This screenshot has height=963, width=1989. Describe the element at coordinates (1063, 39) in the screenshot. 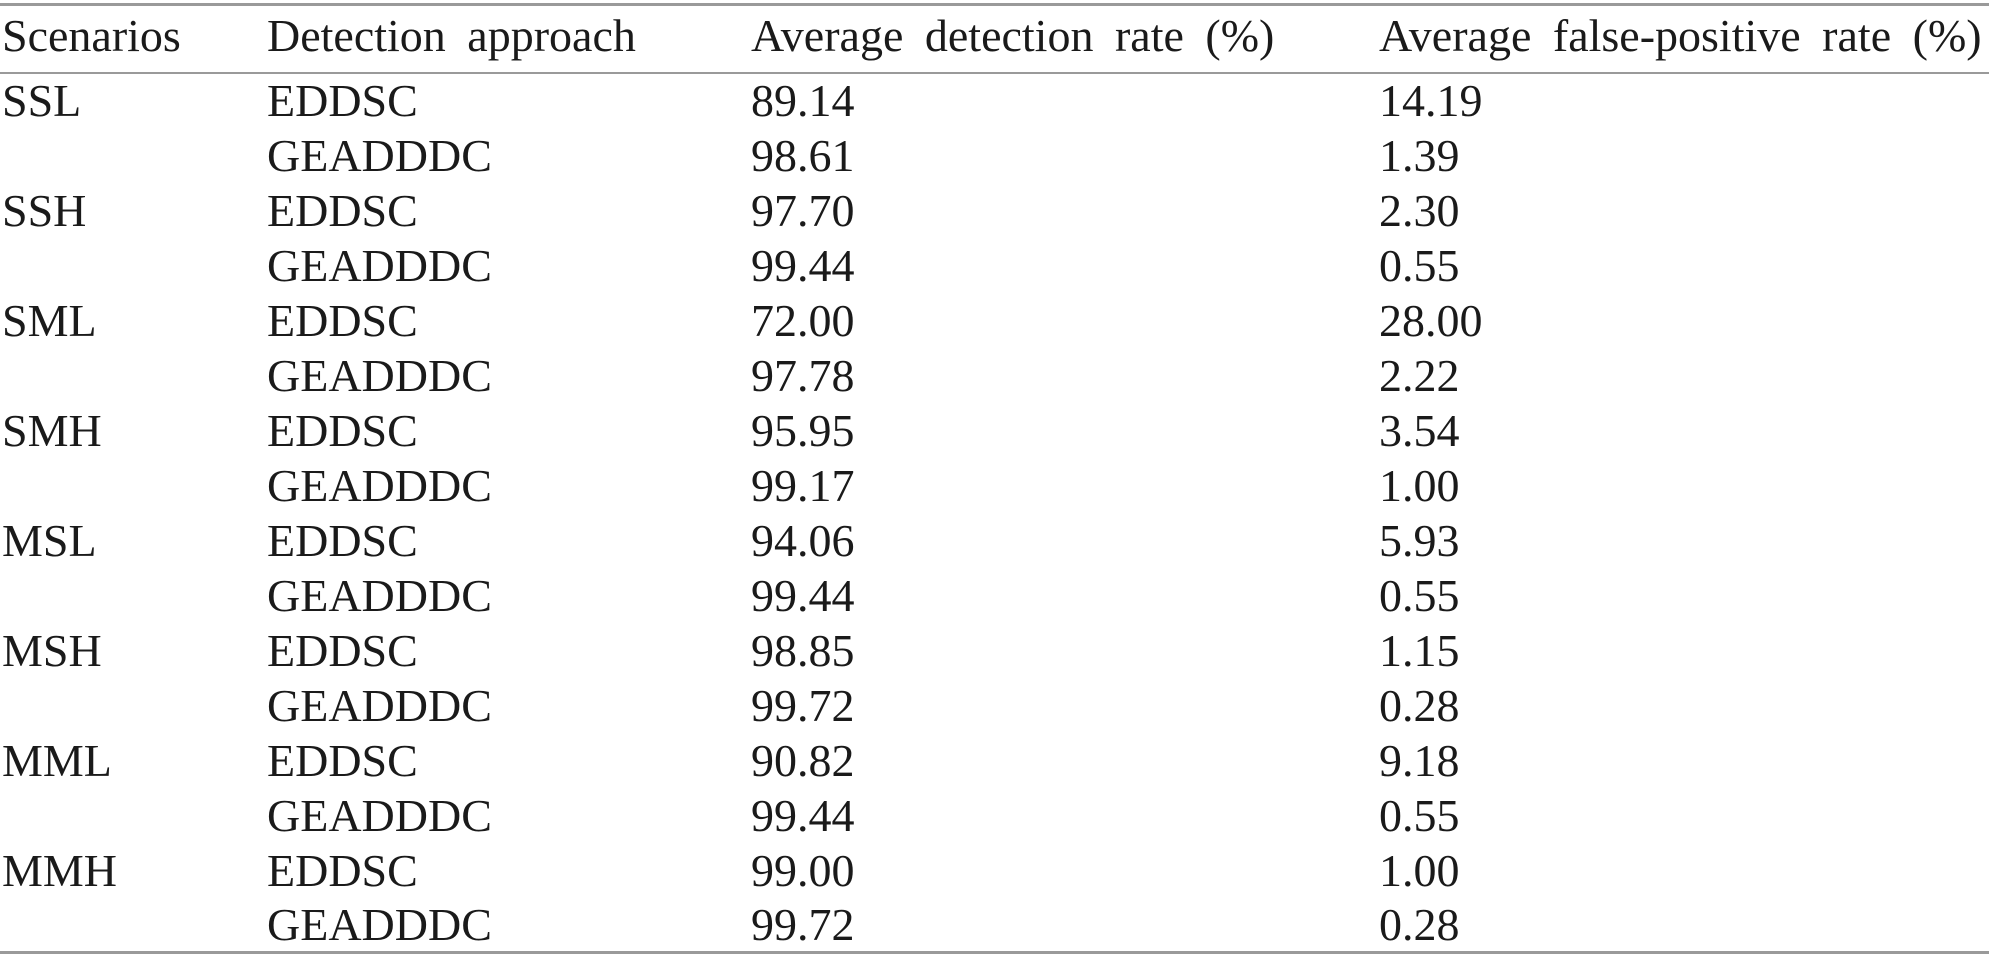

I see `col-header-avg-detection-rate: Average detection rate (%)` at that location.